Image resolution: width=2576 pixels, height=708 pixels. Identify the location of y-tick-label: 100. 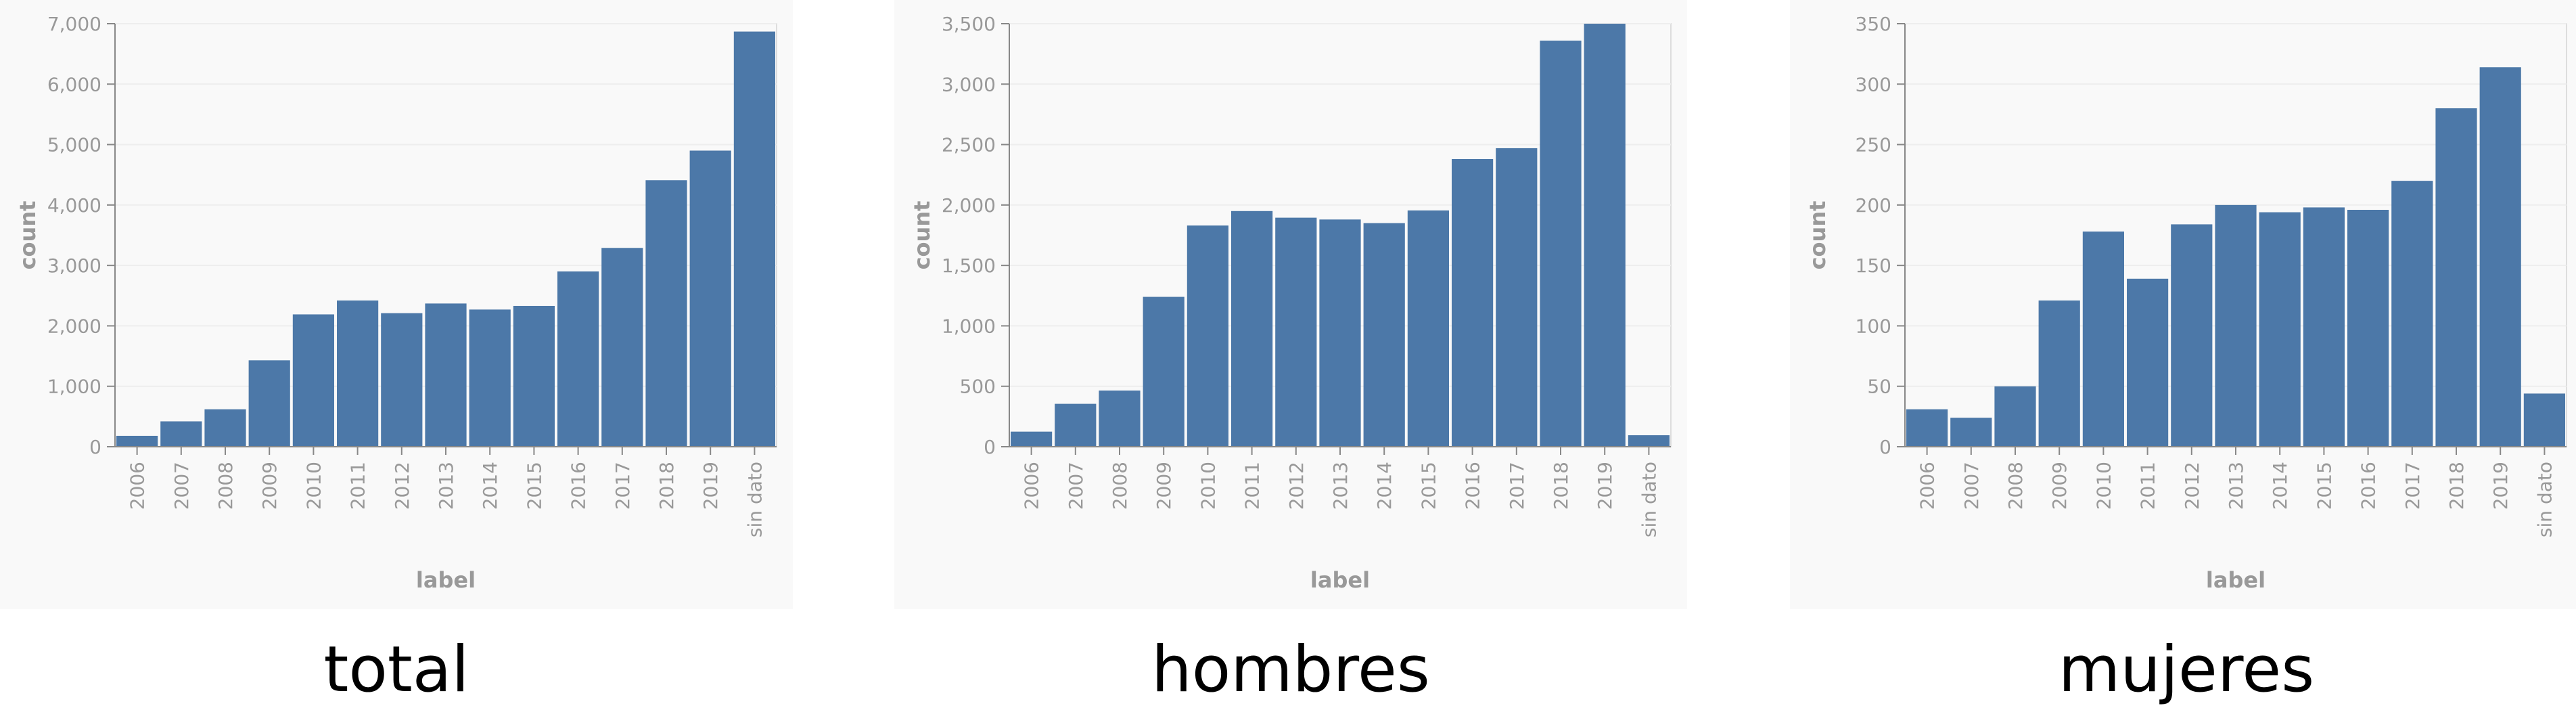
(1873, 326).